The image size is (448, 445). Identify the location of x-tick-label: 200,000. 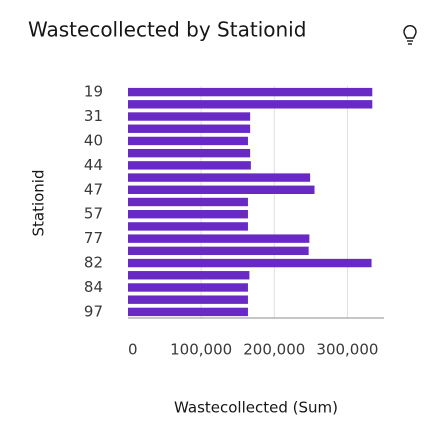
(274, 350).